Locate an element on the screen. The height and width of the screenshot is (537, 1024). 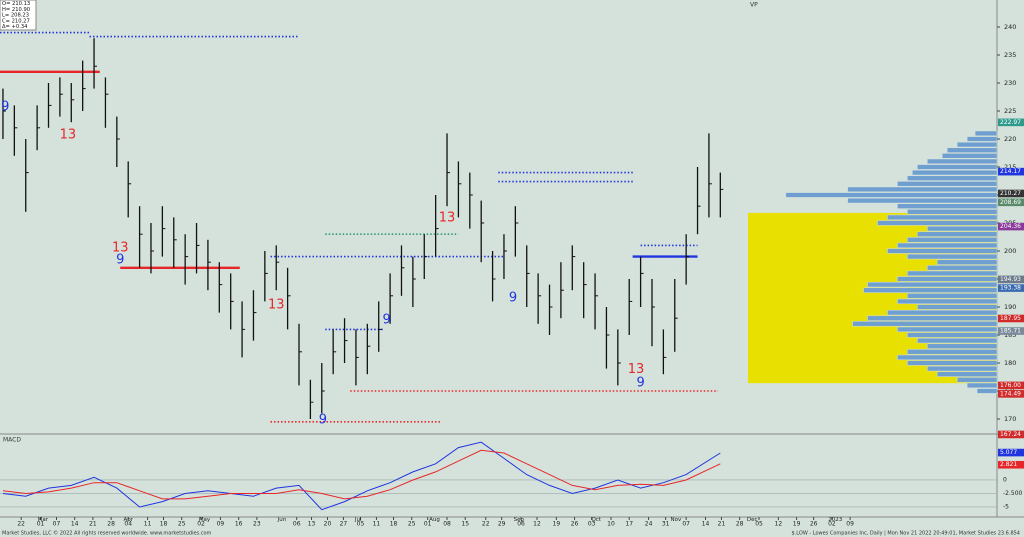
x-tick-label: 26 is located at coordinates (575, 524).